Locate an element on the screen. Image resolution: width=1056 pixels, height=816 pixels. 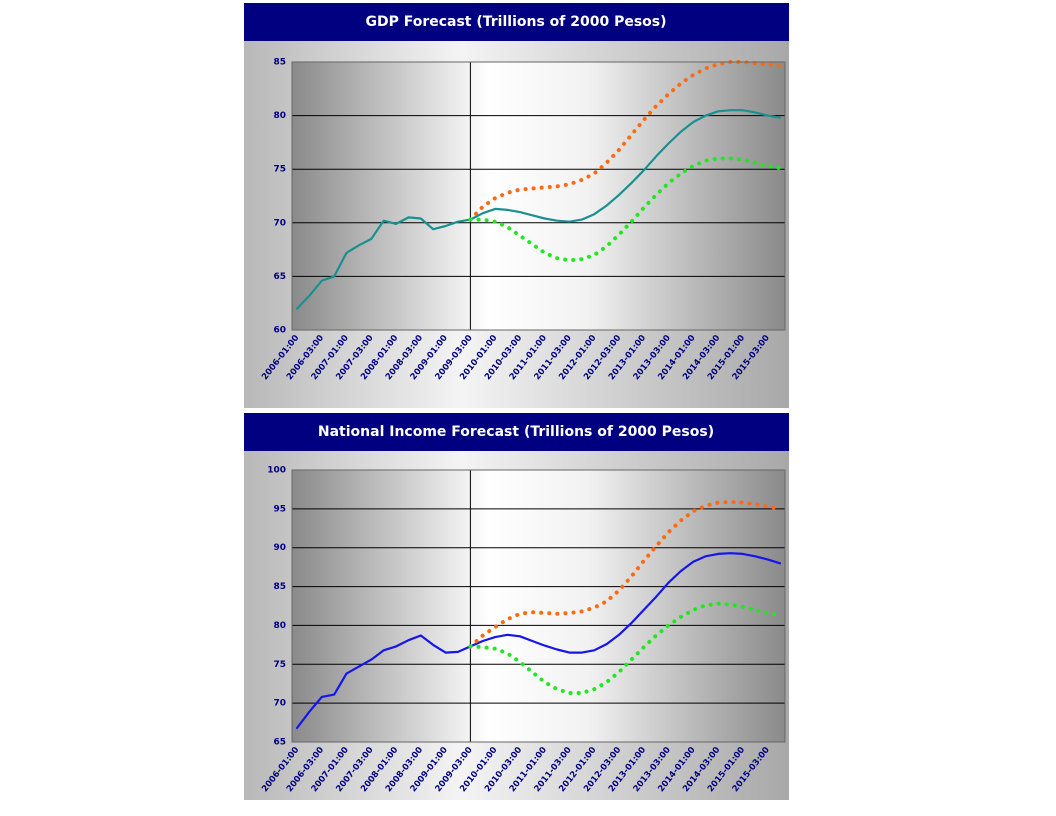
chart-title: GDP Forecast (Trillions of 2000 Pesos) is located at coordinates (515, 22).